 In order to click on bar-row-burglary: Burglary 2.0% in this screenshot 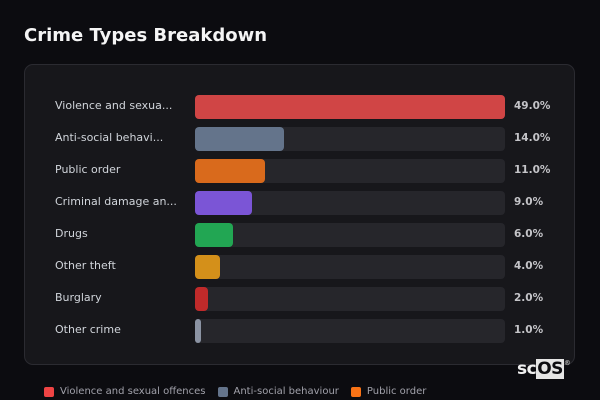, I will do `click(299, 299)`.